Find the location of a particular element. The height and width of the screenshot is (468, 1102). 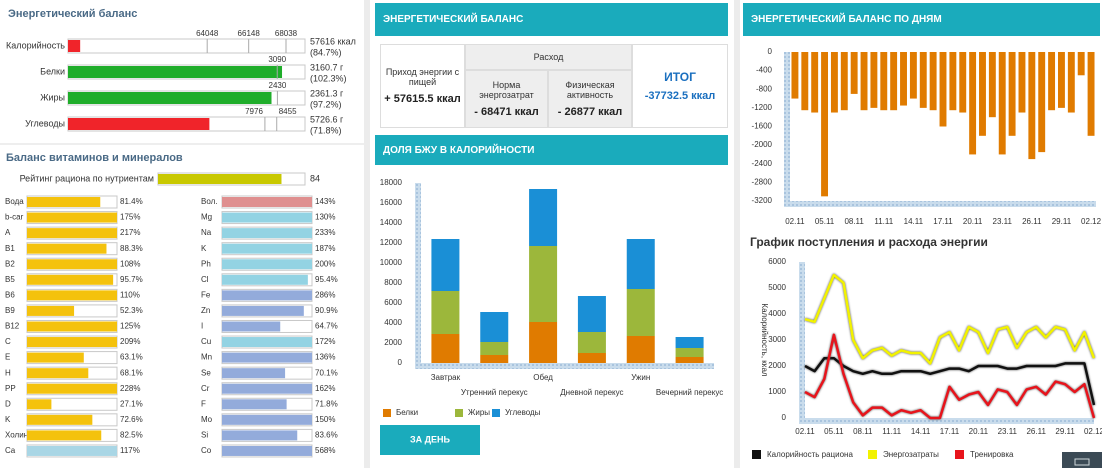

summary-header: ЭНЕРГЕТИЧЕСКИЙ БАЛАНС is located at coordinates (551, 19).